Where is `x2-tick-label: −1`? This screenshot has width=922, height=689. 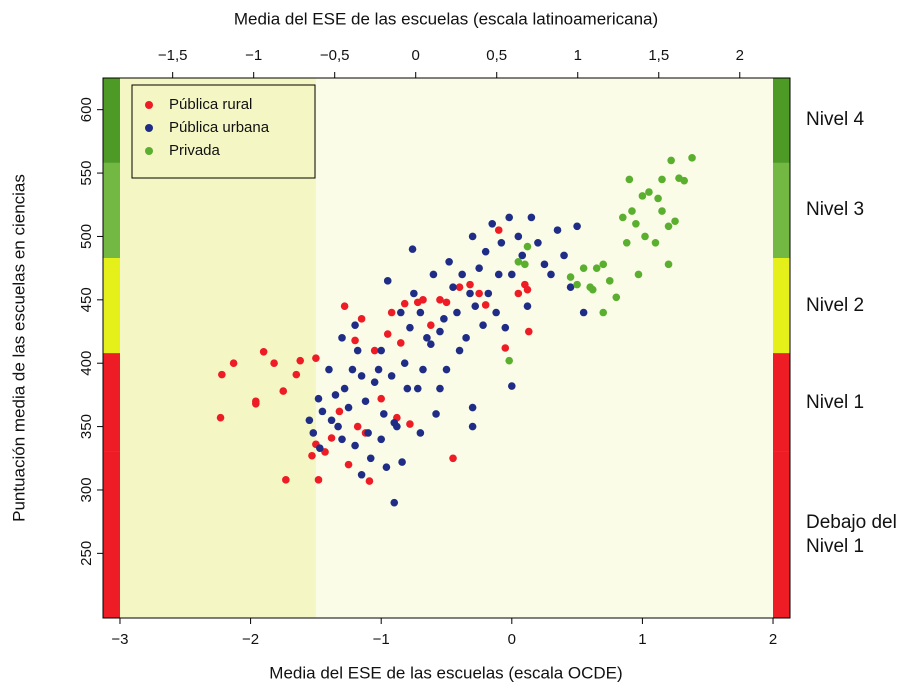 x2-tick-label: −1 is located at coordinates (253, 55).